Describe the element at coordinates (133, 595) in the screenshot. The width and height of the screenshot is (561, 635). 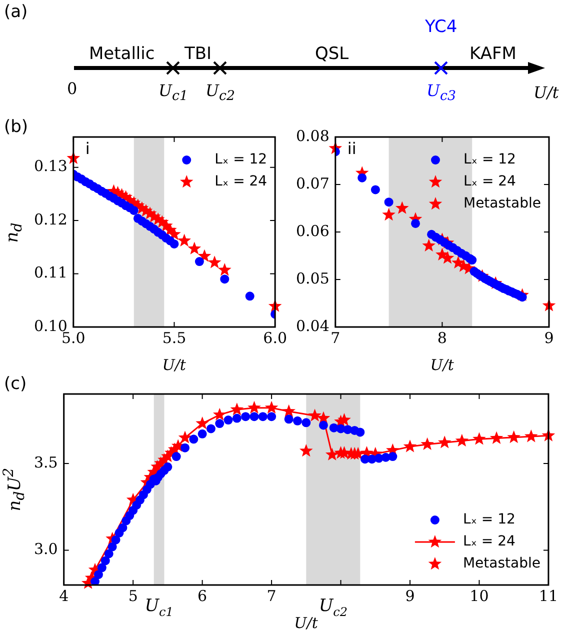
I see `x-tick-label: 5` at that location.